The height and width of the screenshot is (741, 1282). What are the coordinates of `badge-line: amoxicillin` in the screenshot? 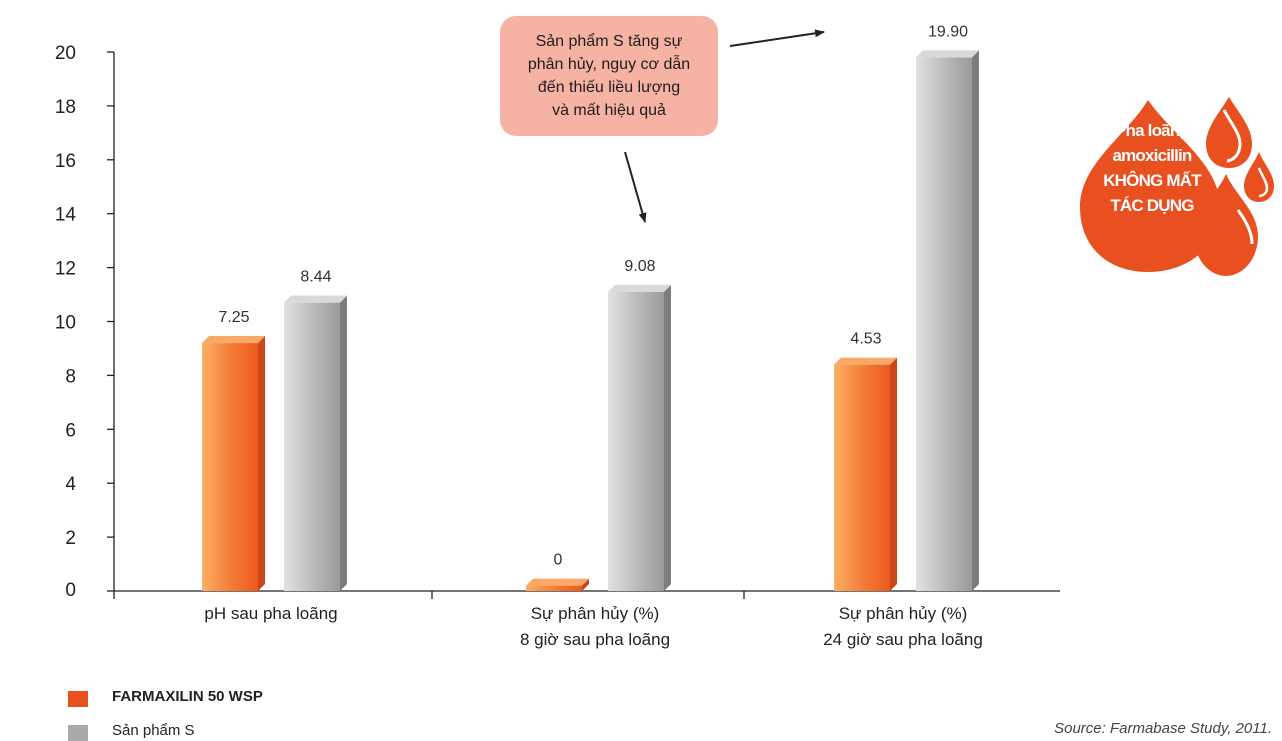 It's located at (1152, 155).